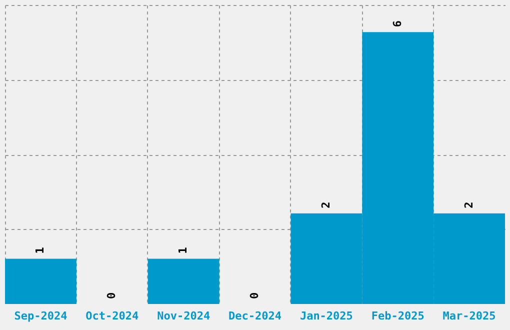 This screenshot has height=330, width=510. I want to click on x-tick-label: Oct-2024, so click(113, 316).